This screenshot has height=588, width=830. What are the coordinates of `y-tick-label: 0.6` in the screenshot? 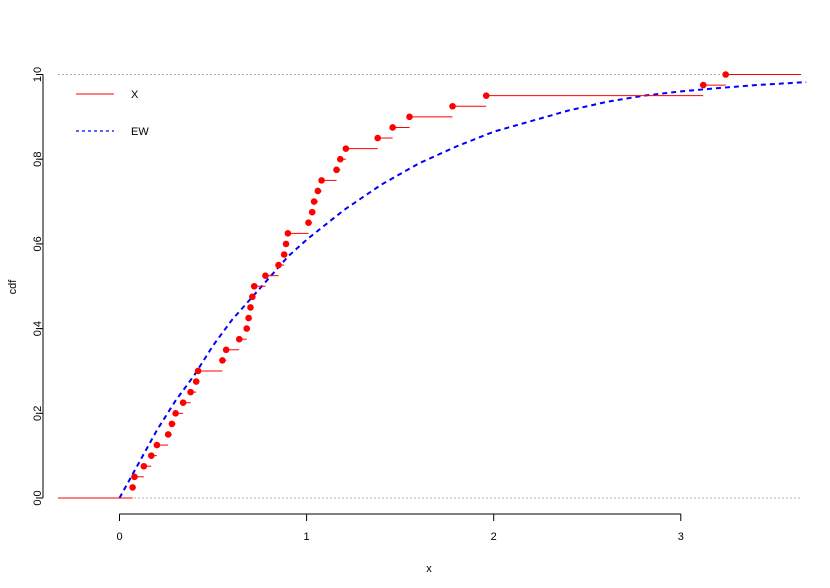 It's located at (38, 243).